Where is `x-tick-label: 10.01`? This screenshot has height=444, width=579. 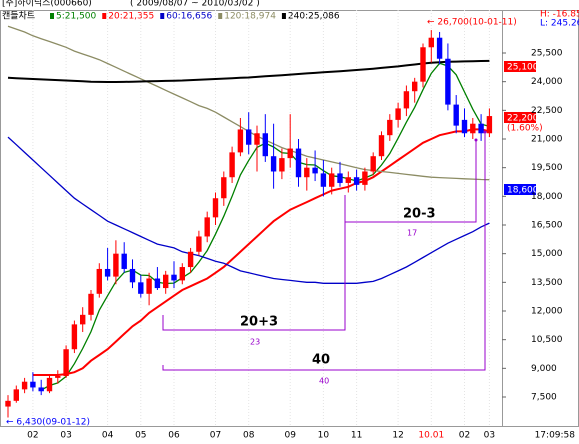 x-tick-label: 10.01 is located at coordinates (431, 436).